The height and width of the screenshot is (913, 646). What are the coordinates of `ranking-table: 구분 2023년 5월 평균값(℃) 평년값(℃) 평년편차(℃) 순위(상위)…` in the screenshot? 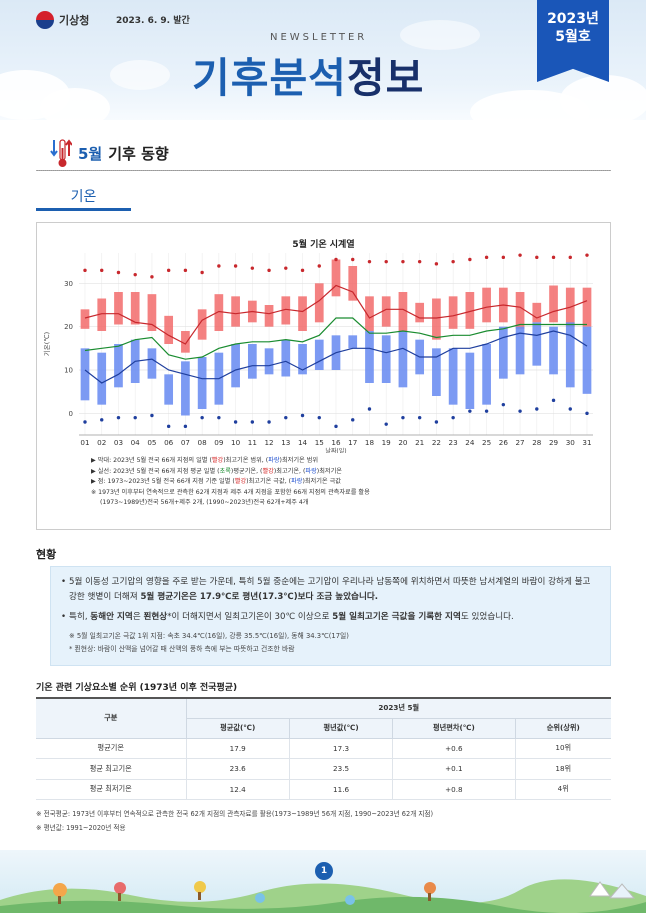 It's located at (323, 748).